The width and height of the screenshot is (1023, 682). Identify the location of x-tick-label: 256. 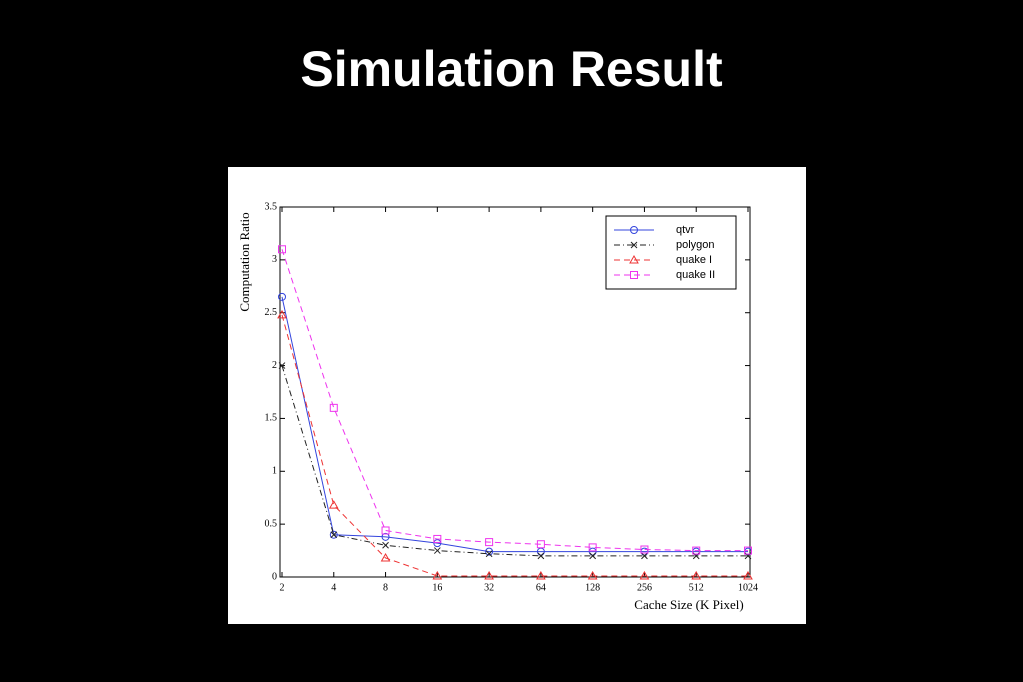
(644, 587).